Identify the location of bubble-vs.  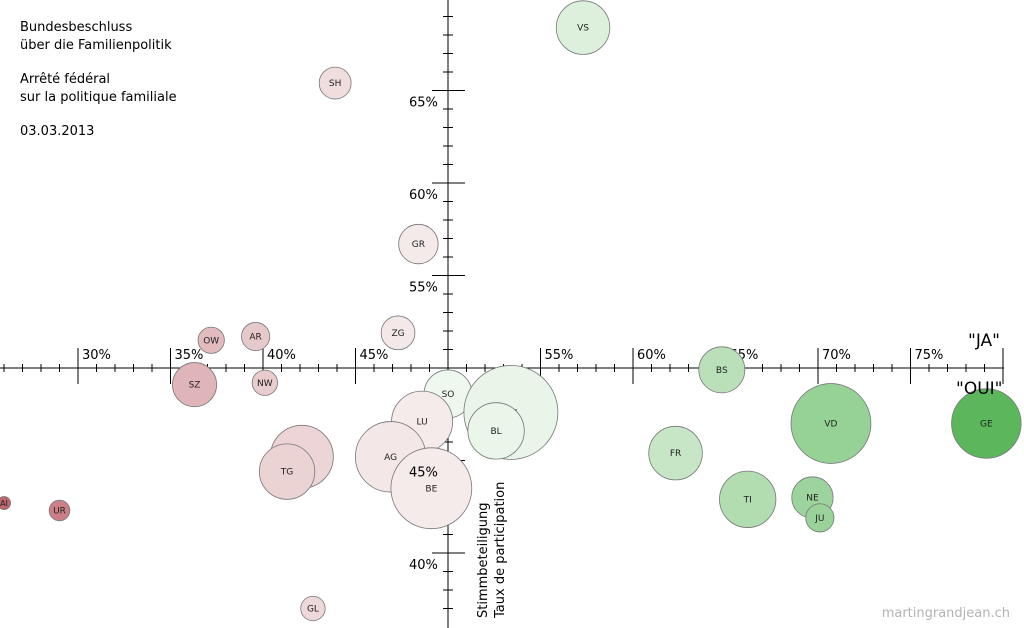
(583, 27).